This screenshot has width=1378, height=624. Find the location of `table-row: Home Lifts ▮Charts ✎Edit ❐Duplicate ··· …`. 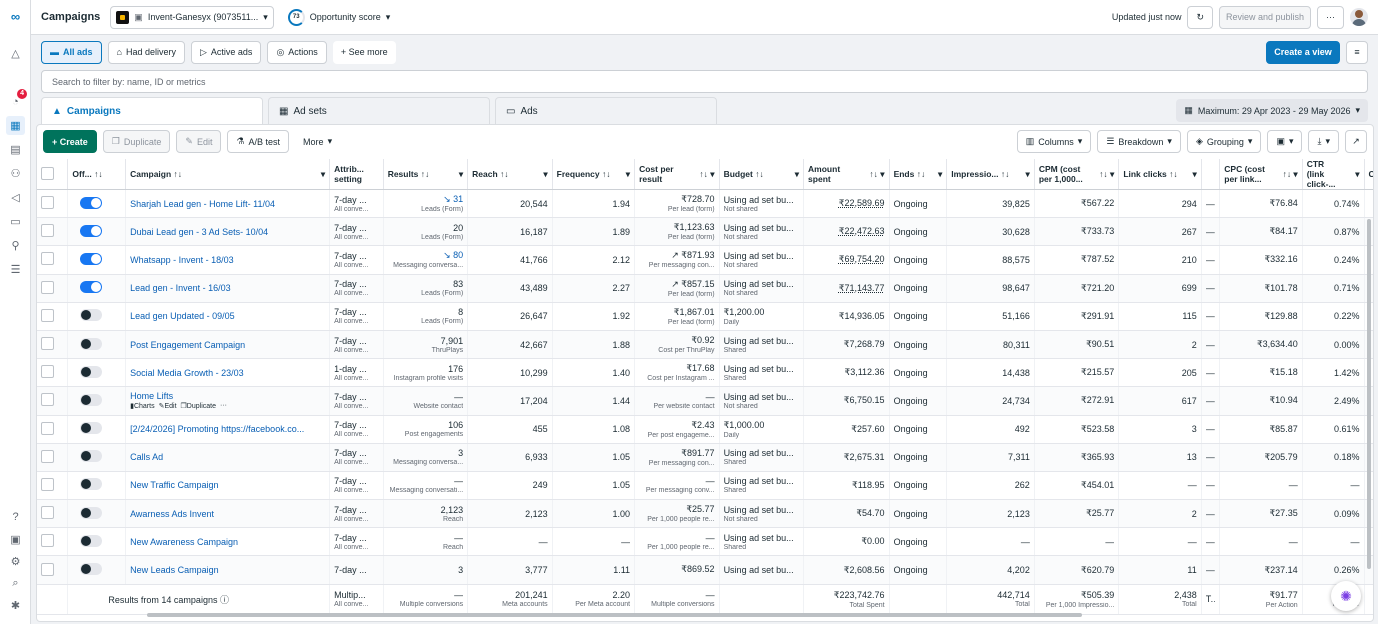

table-row: Home Lifts ▮Charts ✎Edit ❐Duplicate ··· … is located at coordinates (705, 401).